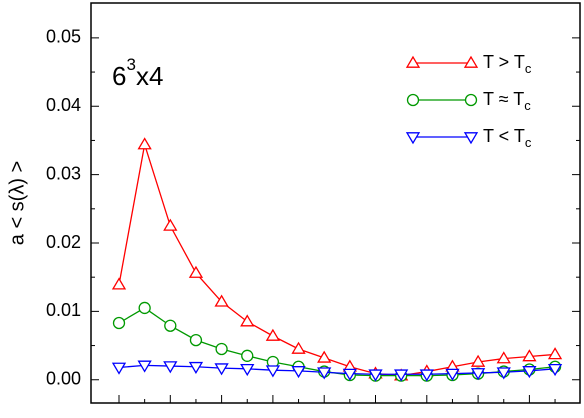 The image size is (584, 418). Describe the element at coordinates (17, 203) in the screenshot. I see `y-axis-label: a < s(λ) >` at that location.